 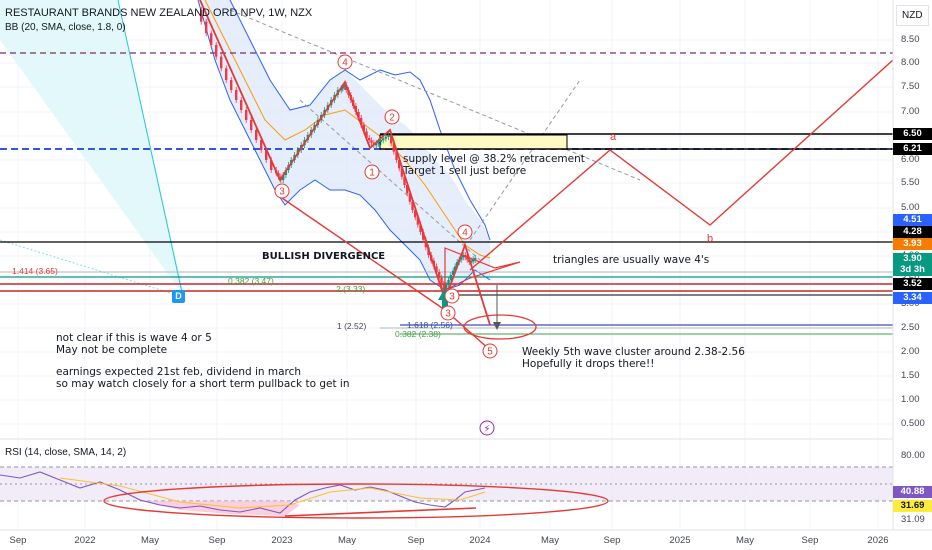 What do you see at coordinates (912, 149) in the screenshot?
I see `price-label-box: 6.21` at bounding box center [912, 149].